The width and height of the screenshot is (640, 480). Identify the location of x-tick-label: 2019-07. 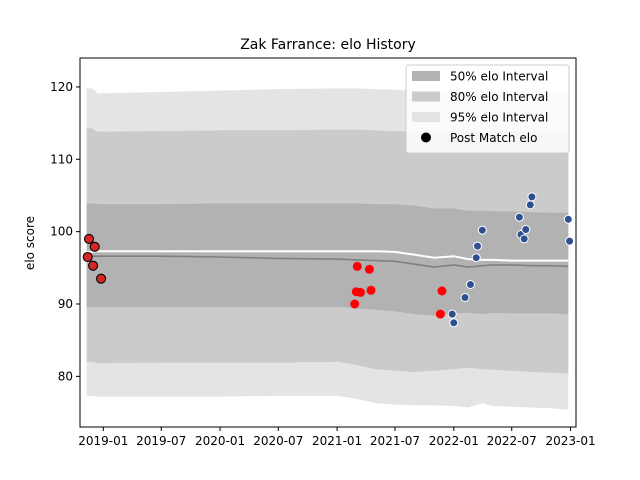
(161, 441).